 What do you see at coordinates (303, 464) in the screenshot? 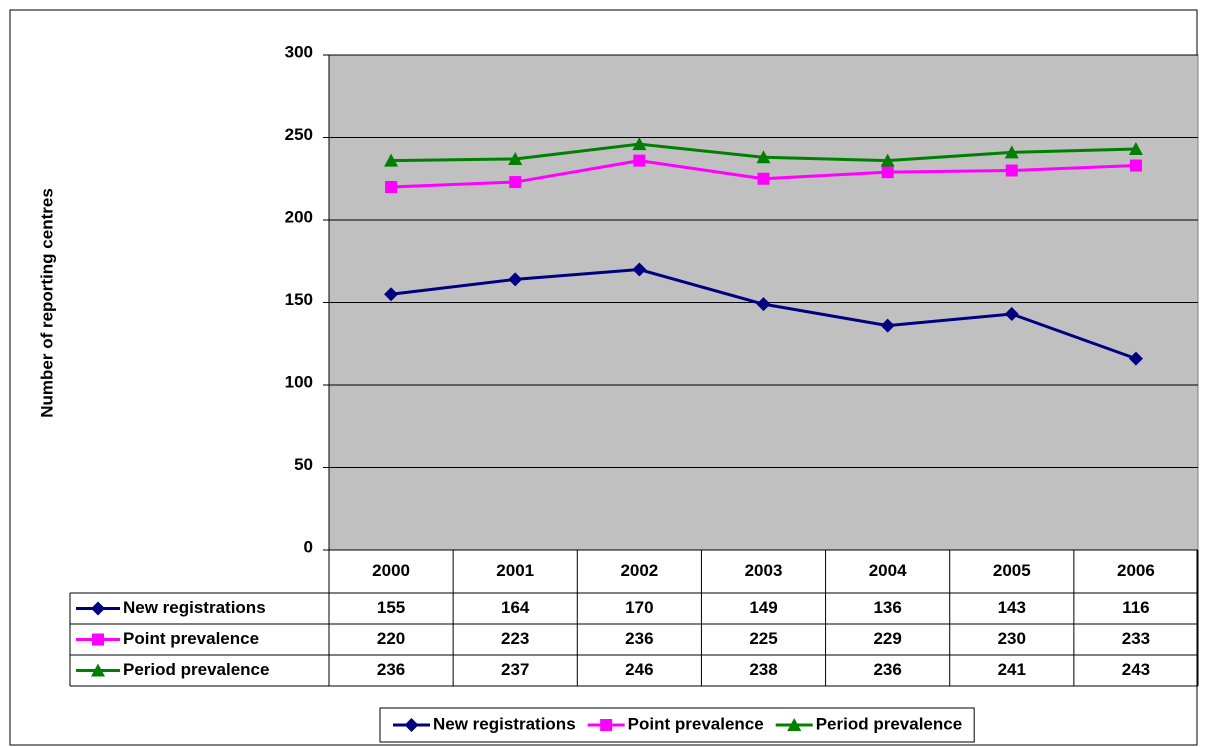
I see `y-tick-label: 50` at bounding box center [303, 464].